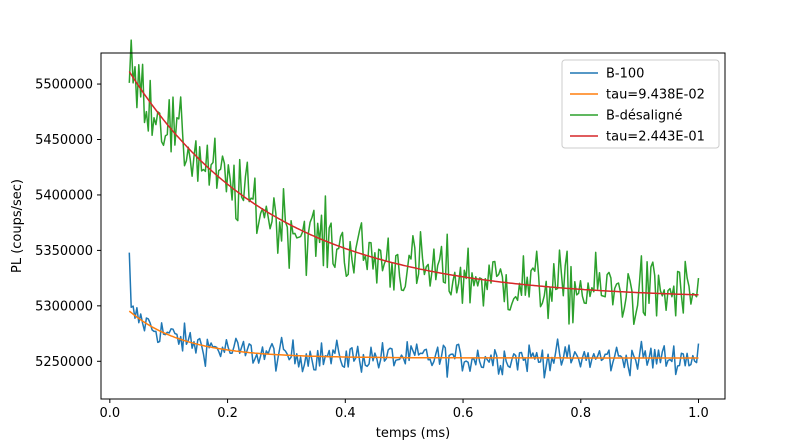 Image resolution: width=806 pixels, height=446 pixels. What do you see at coordinates (413, 433) in the screenshot?
I see `x-axis-label: temps (ms)` at bounding box center [413, 433].